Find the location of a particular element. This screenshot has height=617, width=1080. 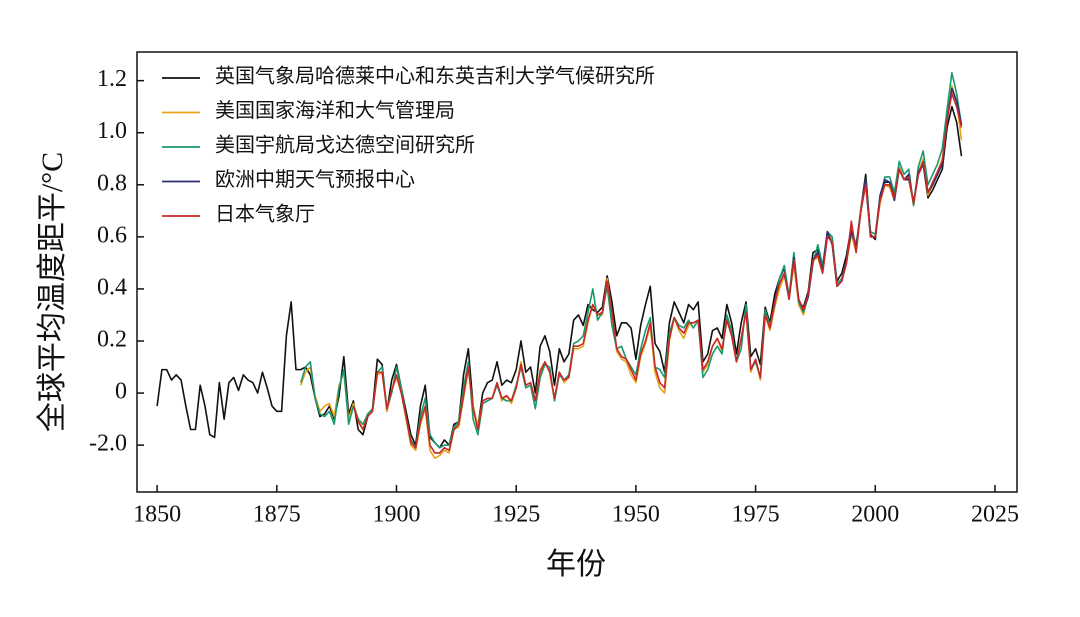

y-tick-label: 0.4 is located at coordinates (112, 287).